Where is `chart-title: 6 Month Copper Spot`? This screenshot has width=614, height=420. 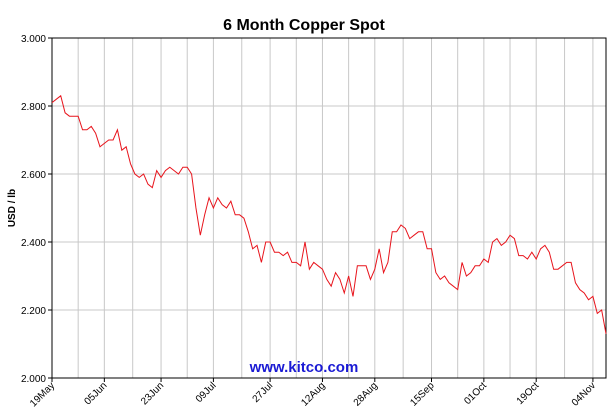 chart-title: 6 Month Copper Spot is located at coordinates (304, 25).